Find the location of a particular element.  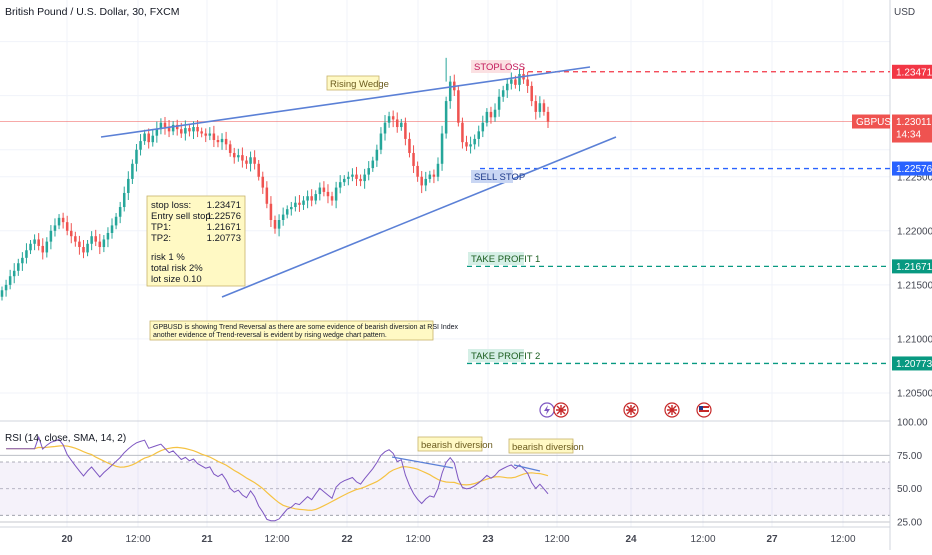

divergence-label-box is located at coordinates (450, 444).